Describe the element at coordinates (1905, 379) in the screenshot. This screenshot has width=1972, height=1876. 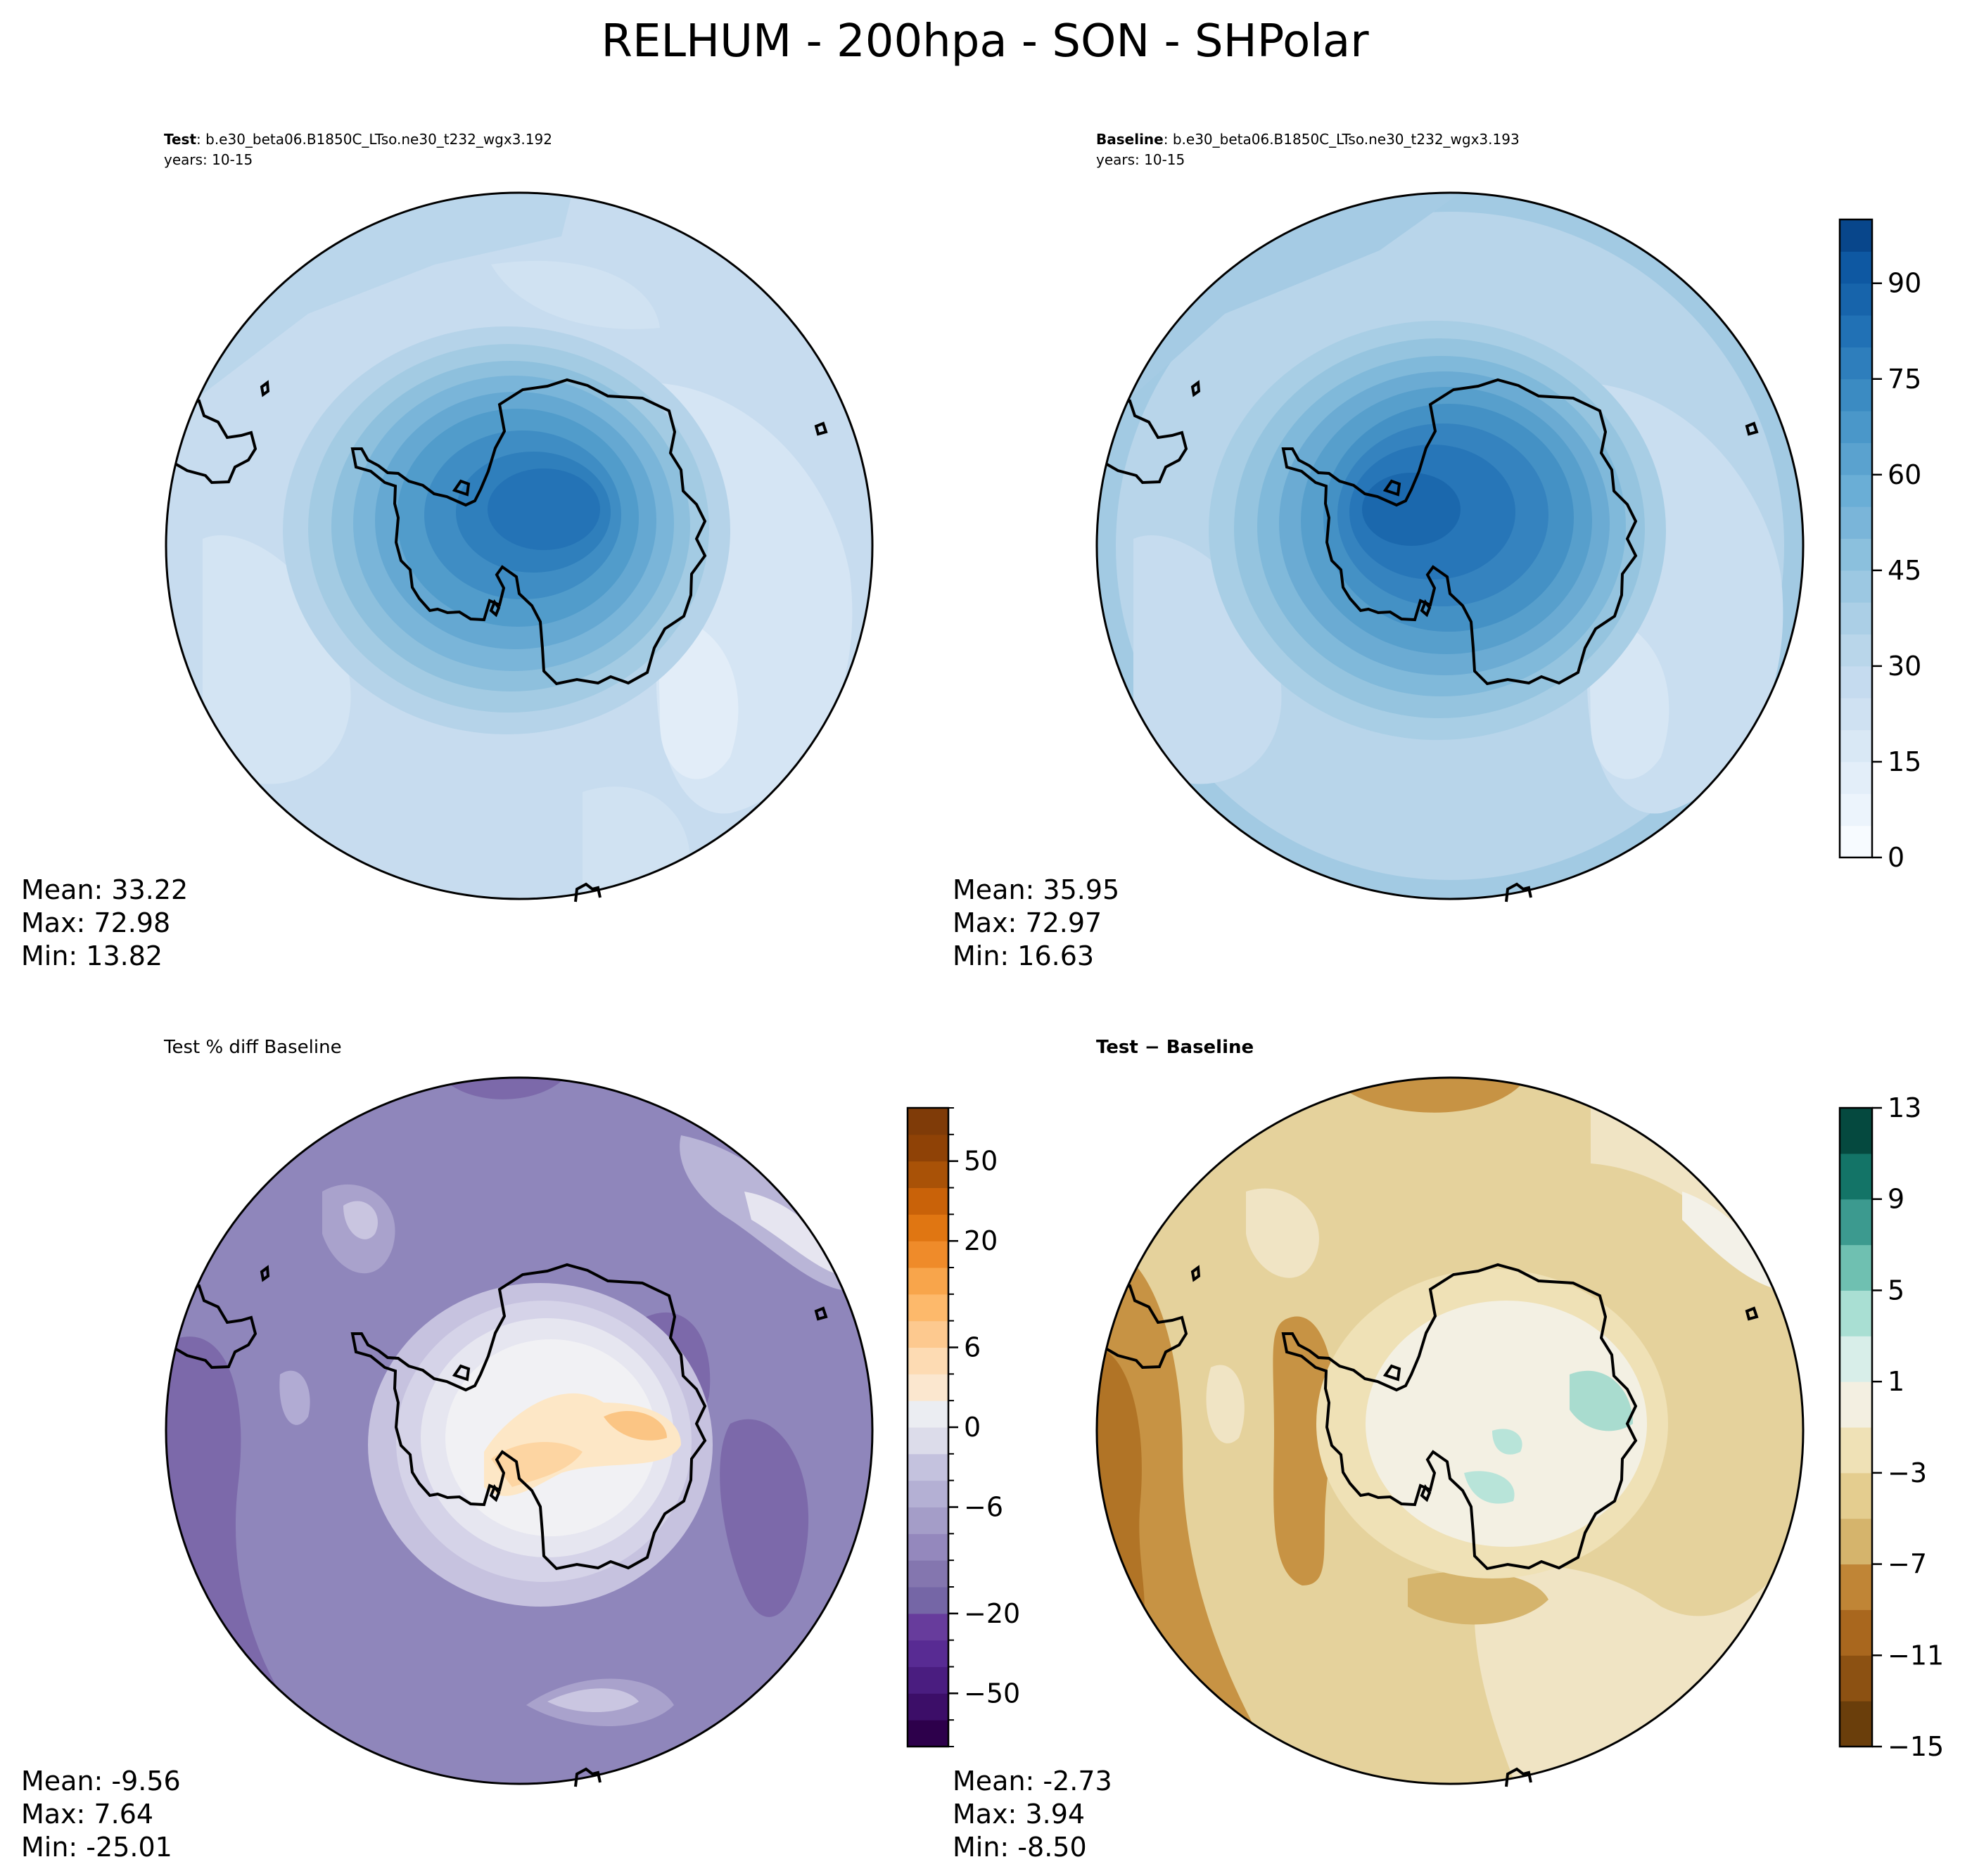
I see `colorbar-relhum-tick-label: 75` at that location.